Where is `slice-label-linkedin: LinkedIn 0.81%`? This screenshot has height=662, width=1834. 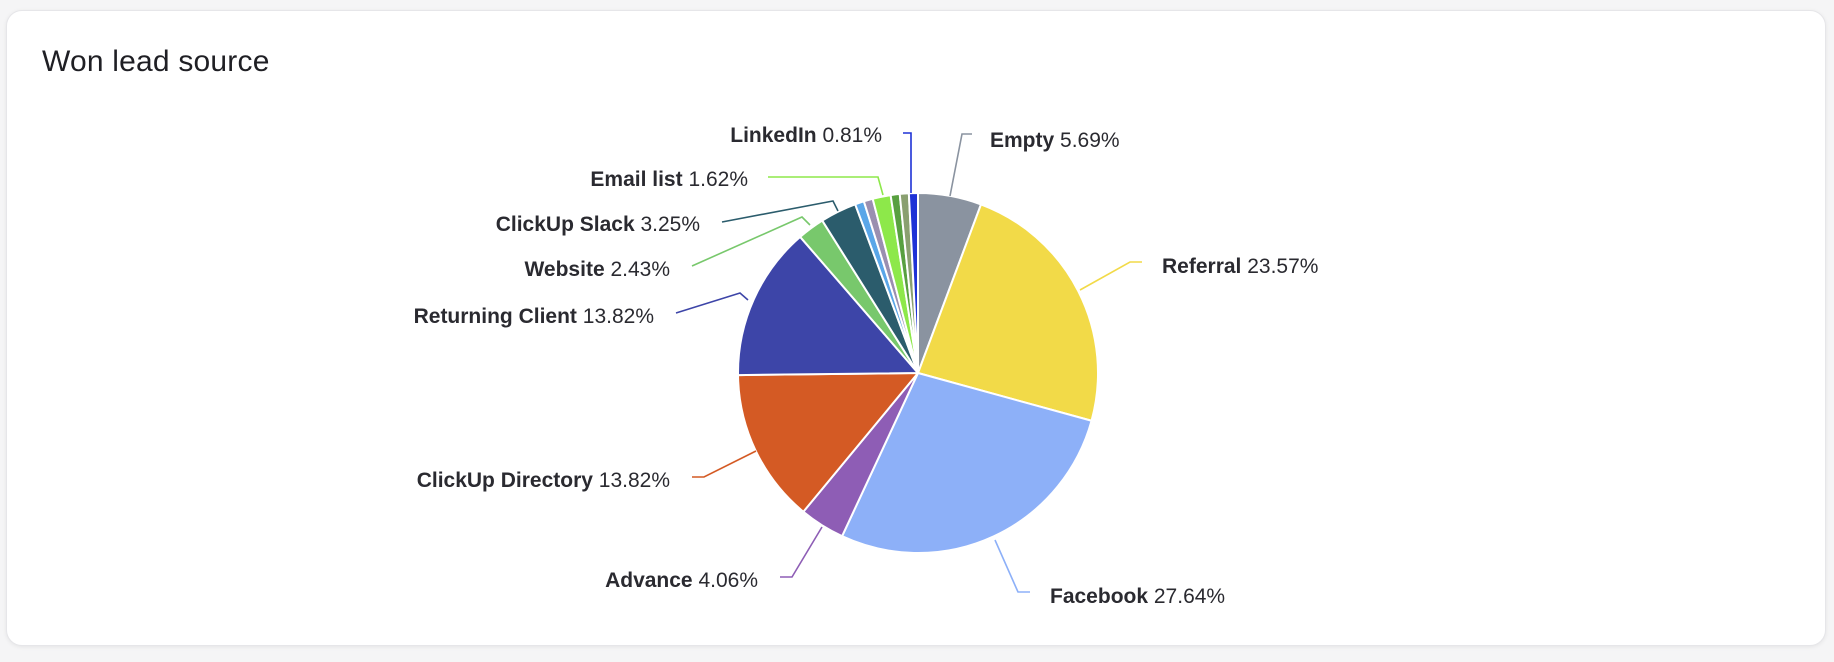
slice-label-linkedin: LinkedIn 0.81% is located at coordinates (806, 135).